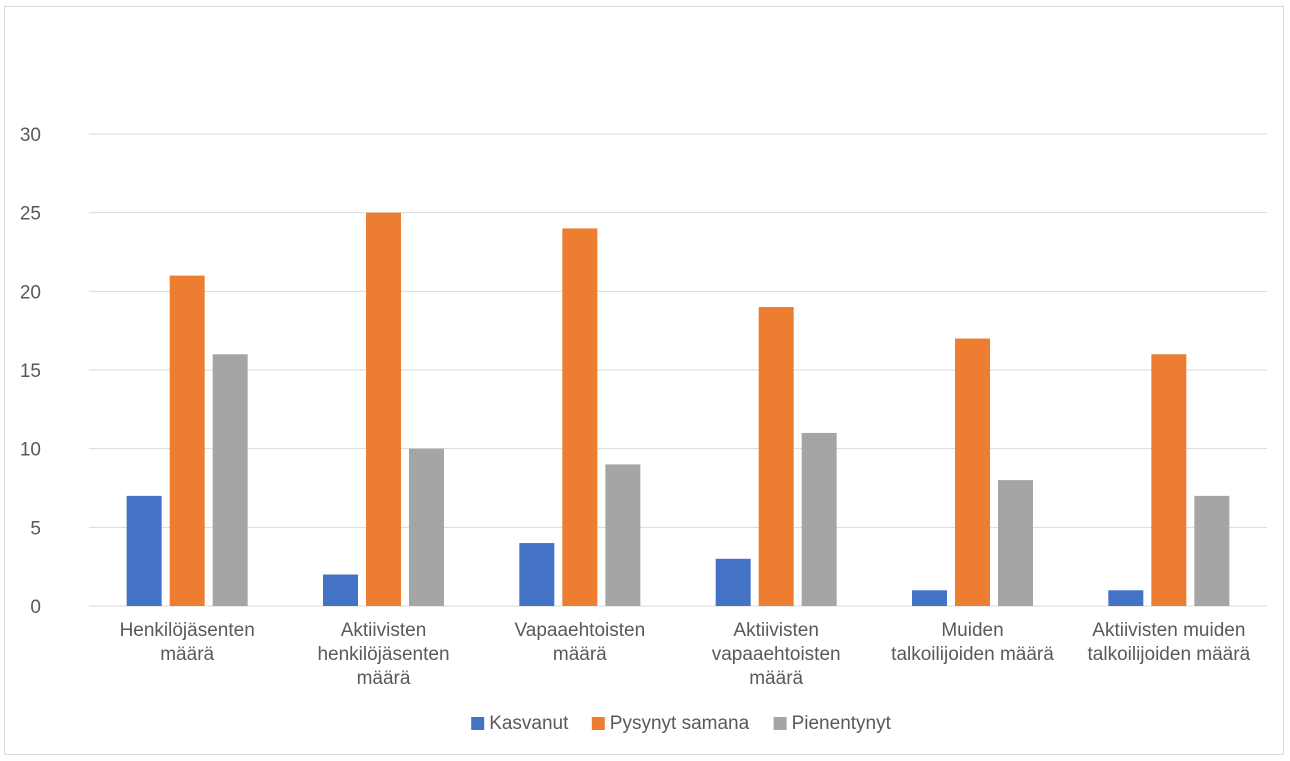 This screenshot has width=1290, height=761. Describe the element at coordinates (30, 214) in the screenshot. I see `y-tick-label: 25` at that location.